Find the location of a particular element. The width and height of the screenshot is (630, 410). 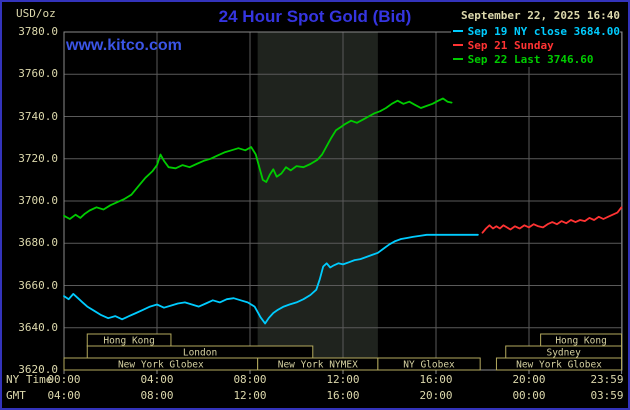

chart-datetime: September 22, 2025 16:40 is located at coordinates (540, 15).